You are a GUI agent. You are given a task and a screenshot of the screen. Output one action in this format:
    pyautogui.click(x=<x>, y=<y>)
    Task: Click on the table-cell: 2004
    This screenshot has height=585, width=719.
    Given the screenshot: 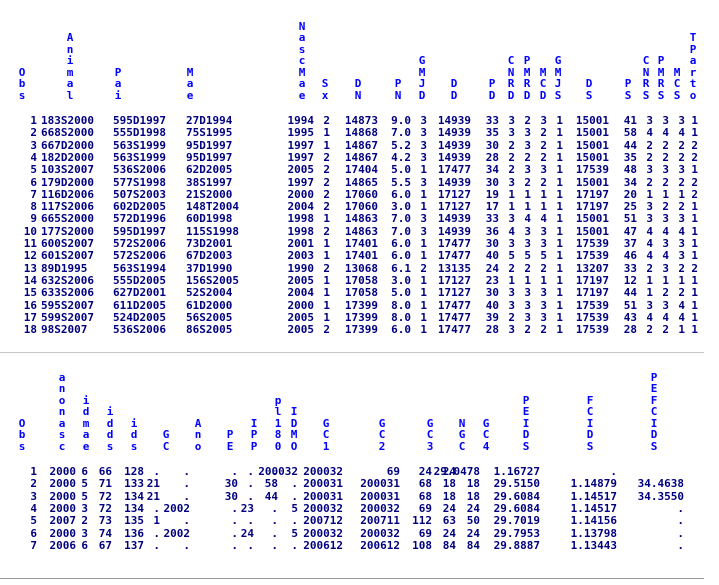 What is the action you would take?
    pyautogui.click(x=301, y=207)
    